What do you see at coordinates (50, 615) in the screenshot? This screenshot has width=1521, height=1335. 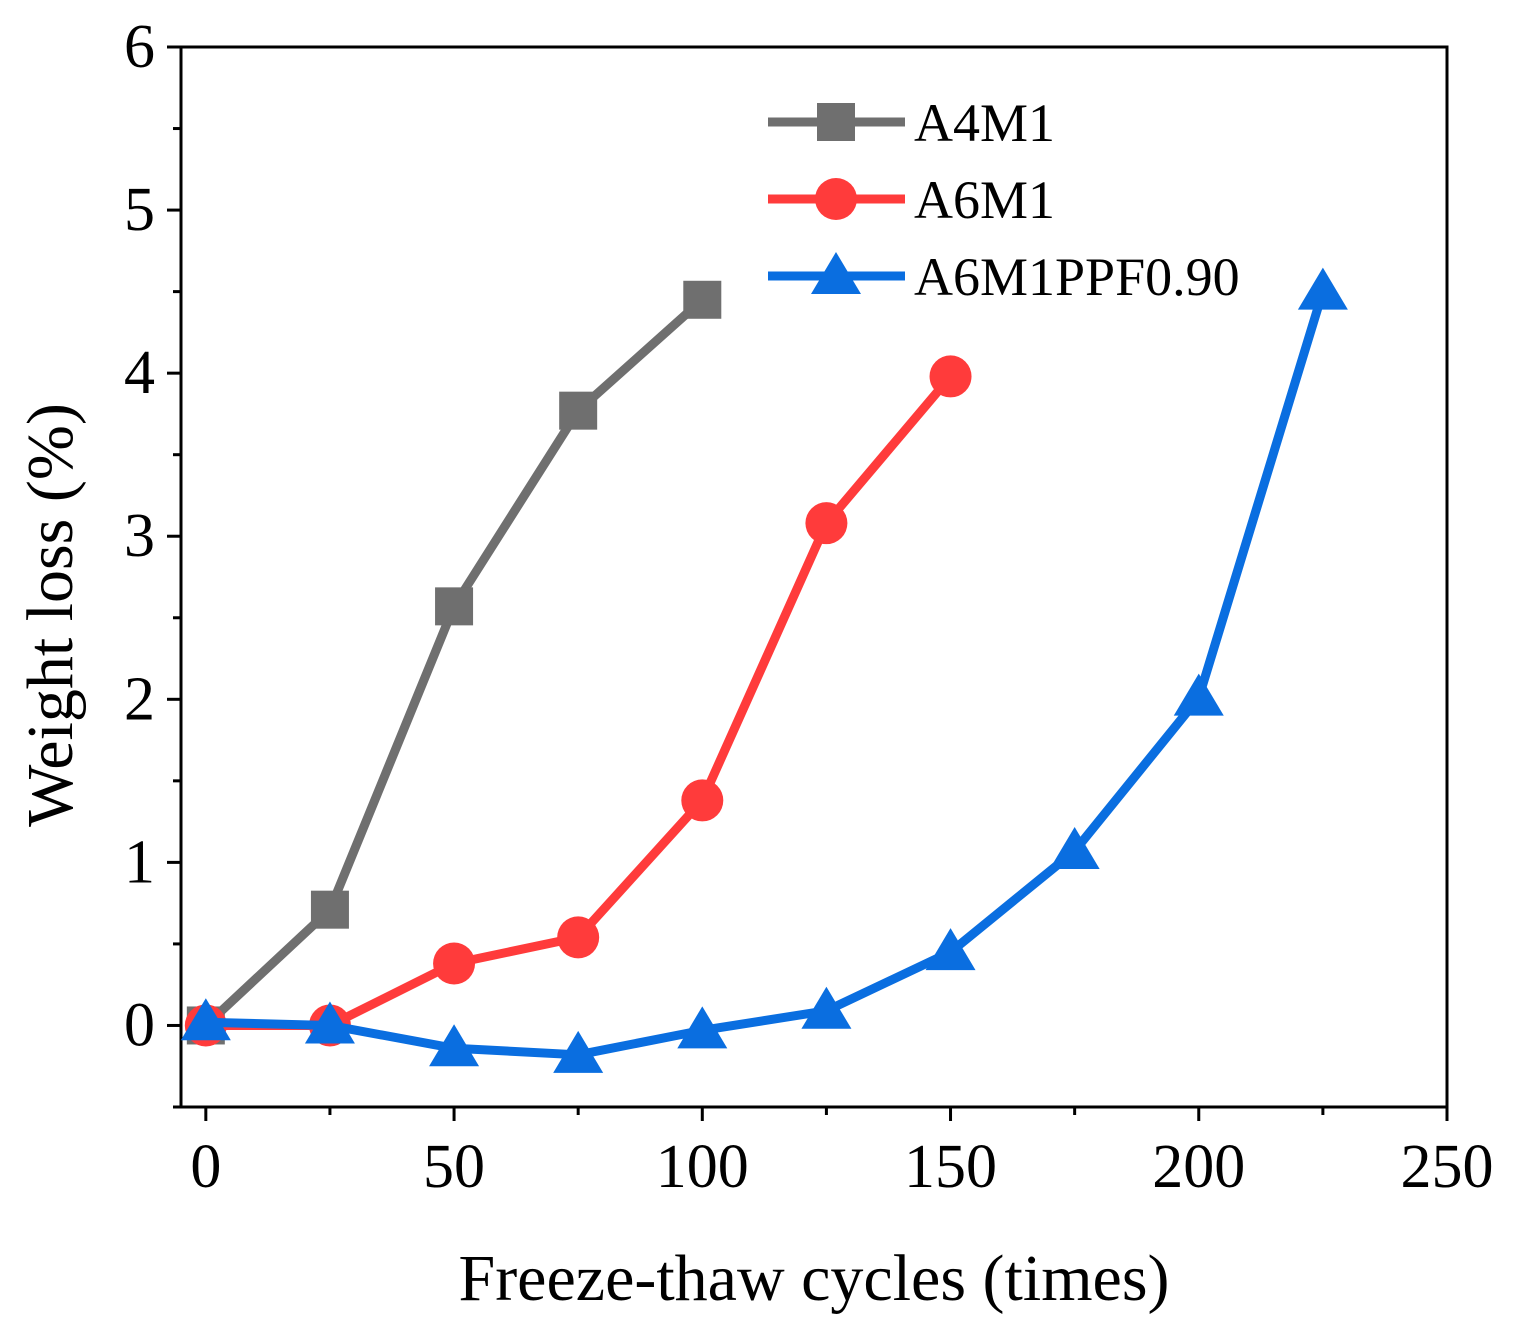 I see `y-axis-title: Weight loss (%)` at bounding box center [50, 615].